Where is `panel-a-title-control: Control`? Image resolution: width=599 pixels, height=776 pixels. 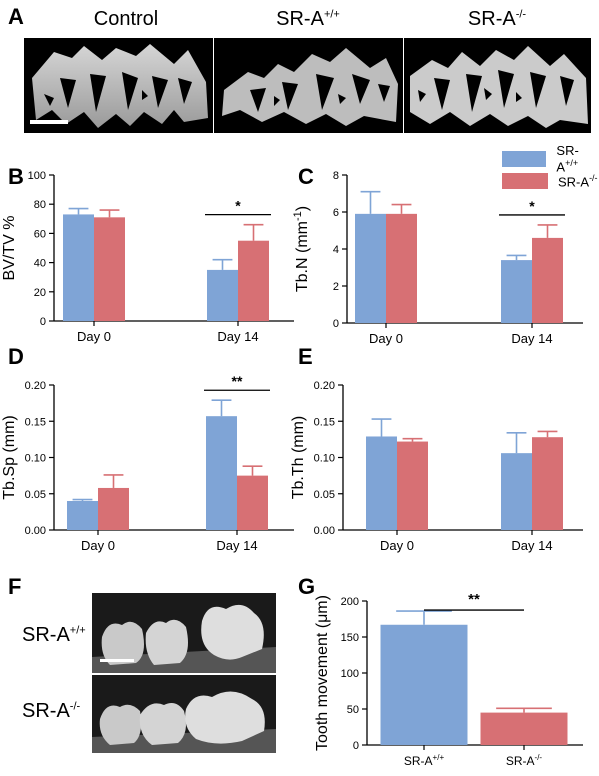 panel-a-title-control: Control is located at coordinates (126, 19).